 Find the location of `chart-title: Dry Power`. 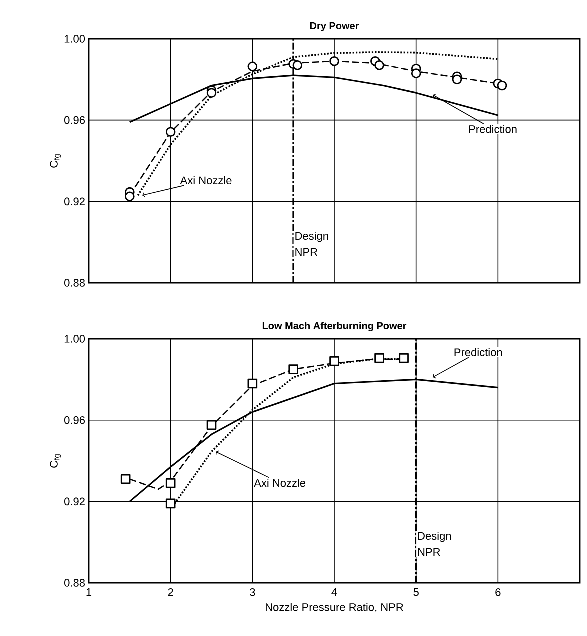

chart-title: Dry Power is located at coordinates (335, 27).